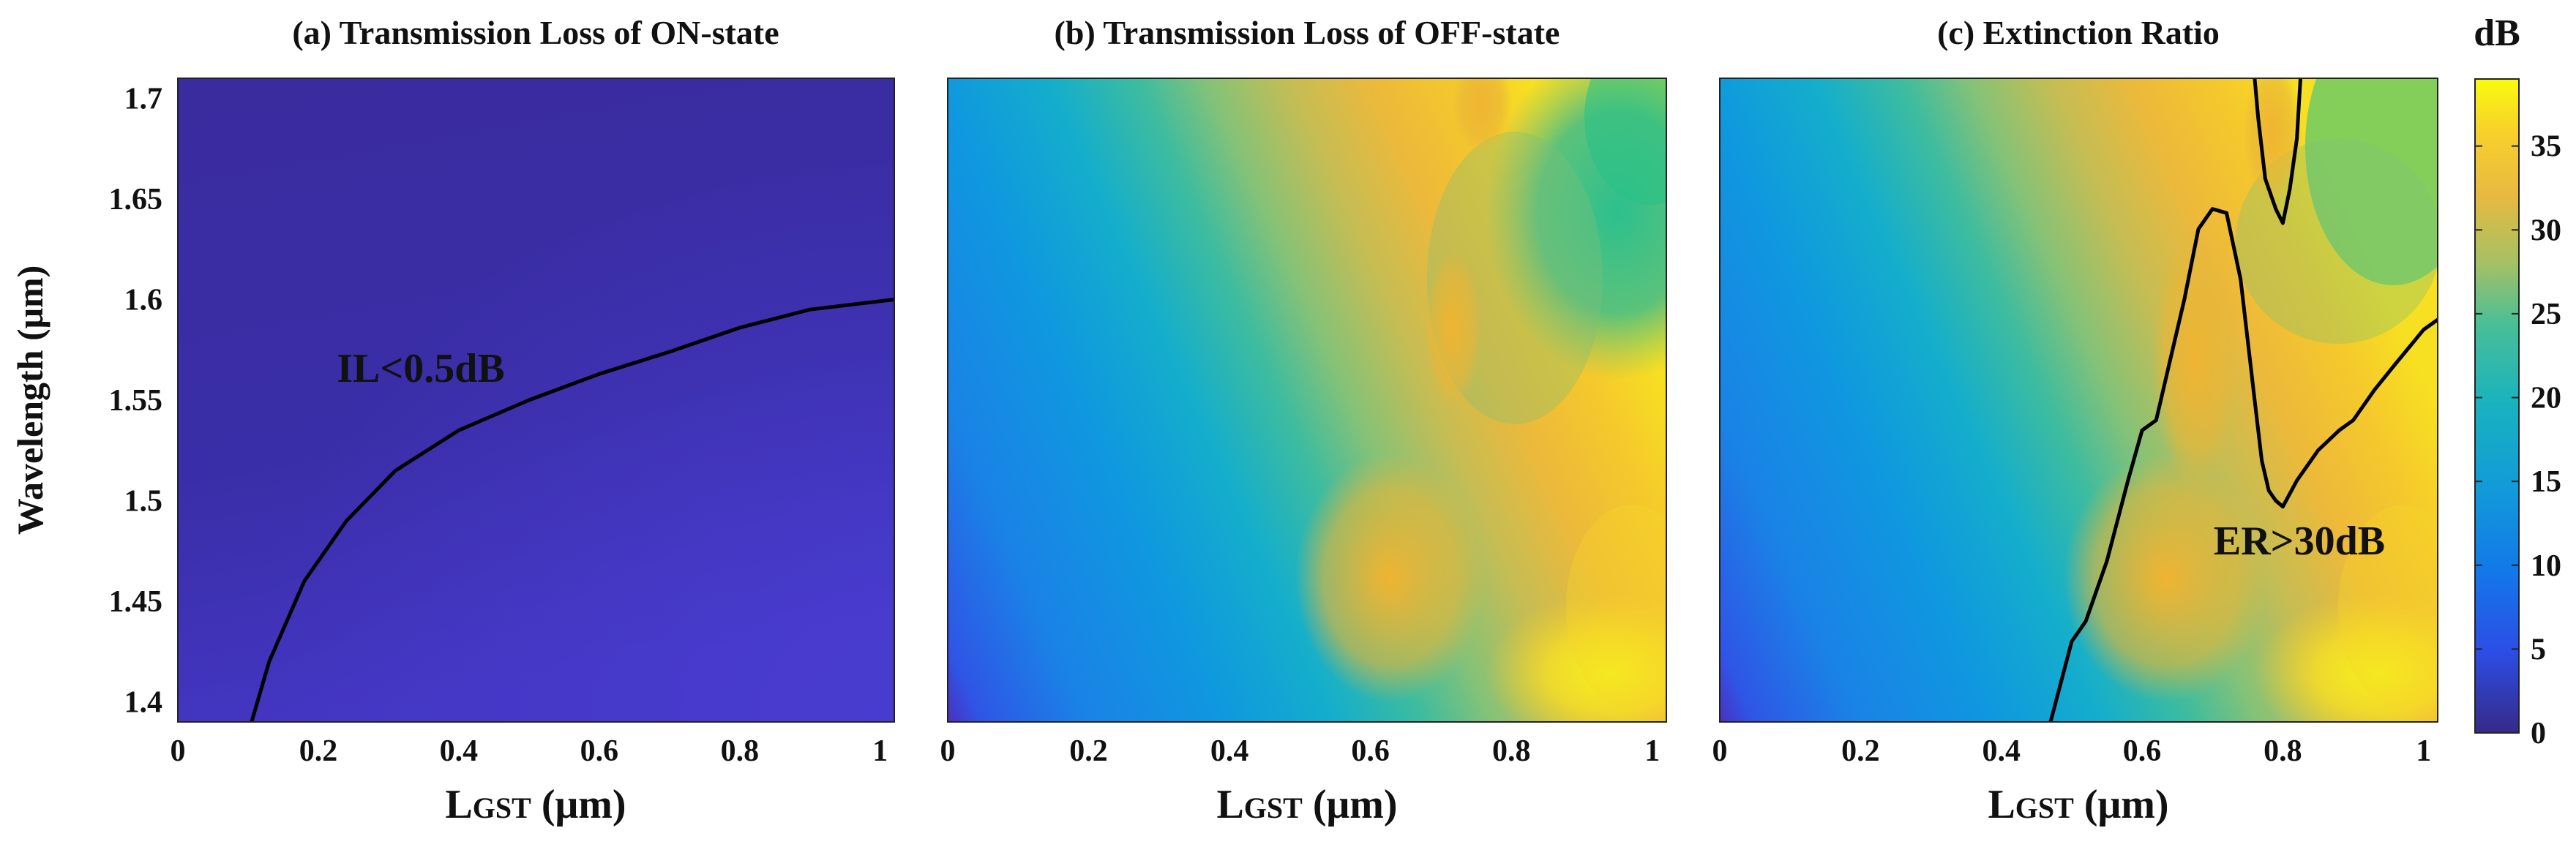 This screenshot has height=847, width=2576. What do you see at coordinates (2546, 147) in the screenshot?
I see `colorbar-tick-label: 35` at bounding box center [2546, 147].